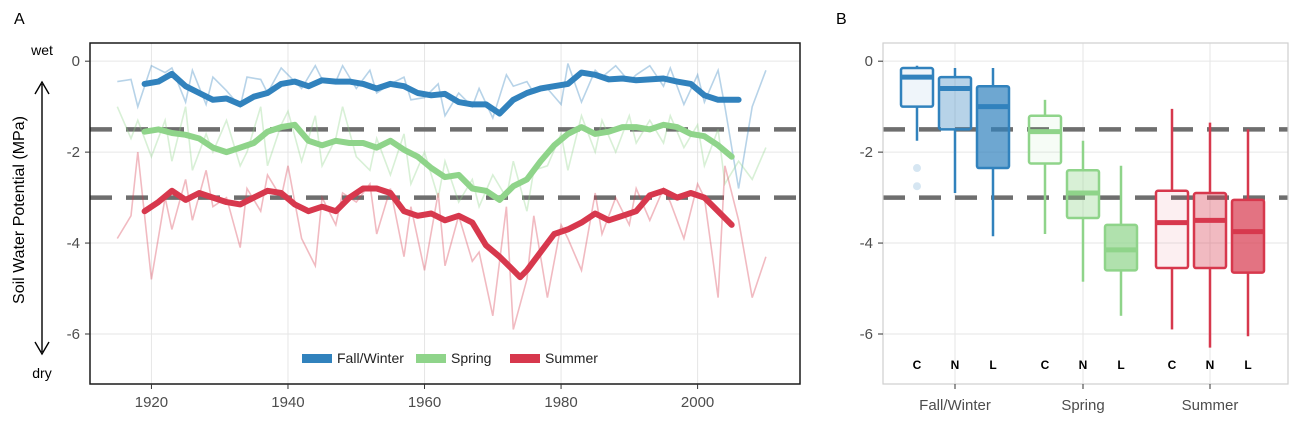 This screenshot has width=1300, height=422. Describe the element at coordinates (32, 211) in the screenshot. I see `y-axis-direction-indicator: wet dry Soil Water Potential (MPa)` at that location.